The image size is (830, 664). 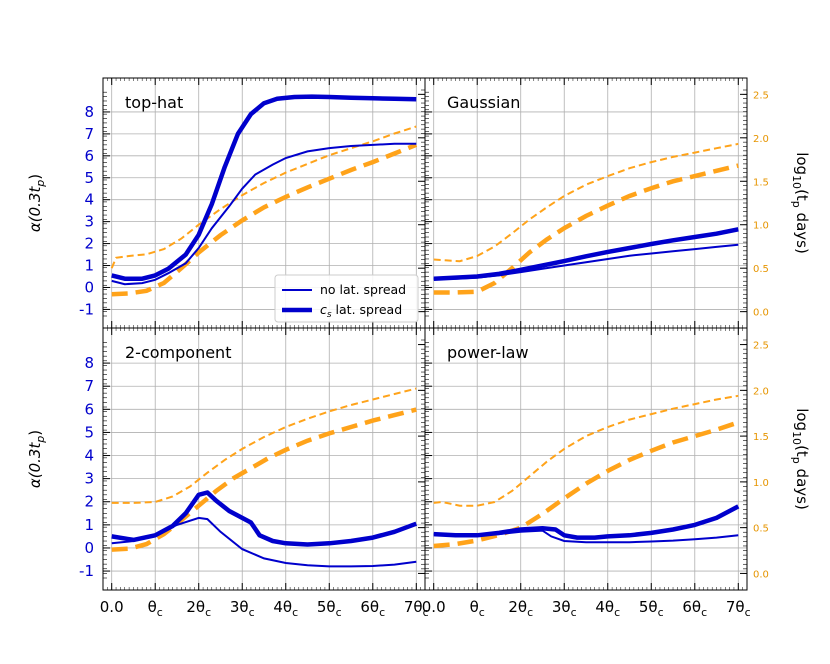 What do you see at coordinates (363, 289) in the screenshot?
I see `legend-label-thin: no lat. spread` at bounding box center [363, 289].